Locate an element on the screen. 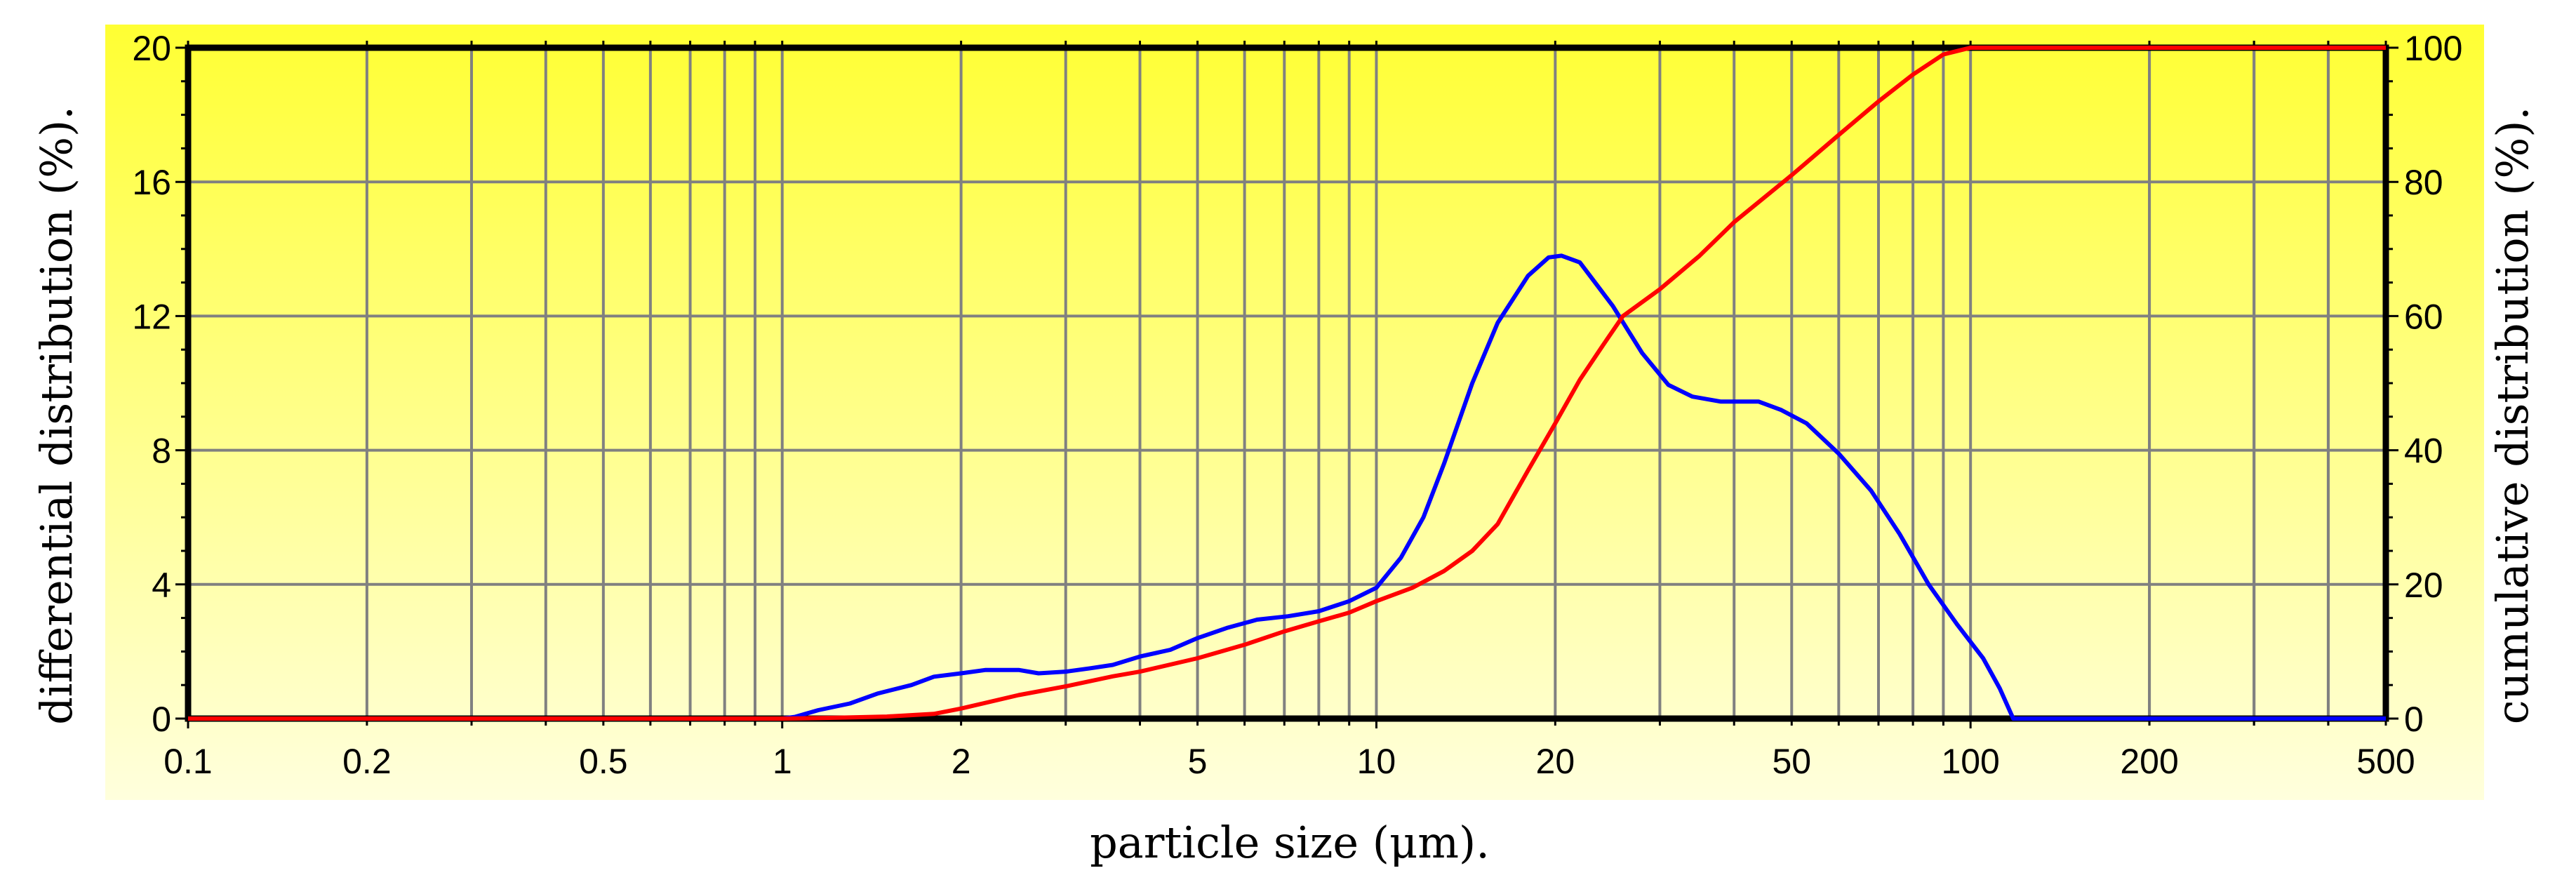  x-tick-label: 200 is located at coordinates (2149, 761).